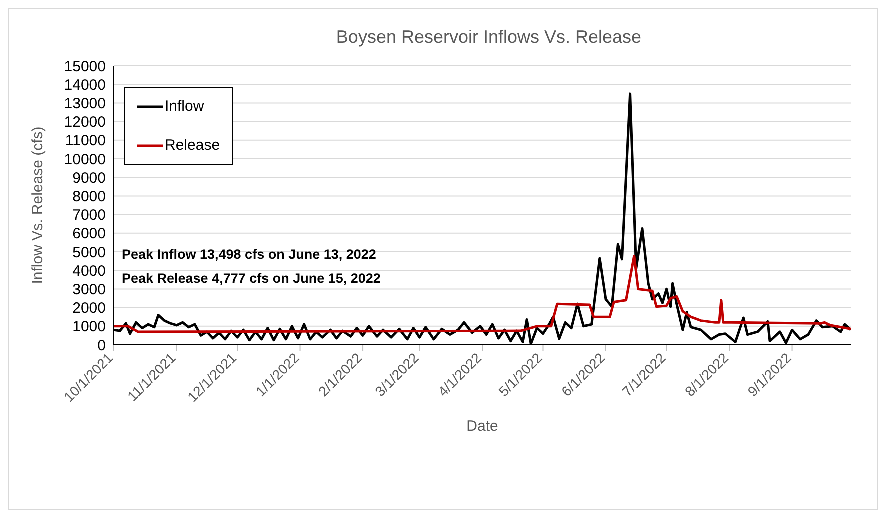 This screenshot has width=884, height=516. I want to click on y-tick-label: 6000, so click(89, 234).